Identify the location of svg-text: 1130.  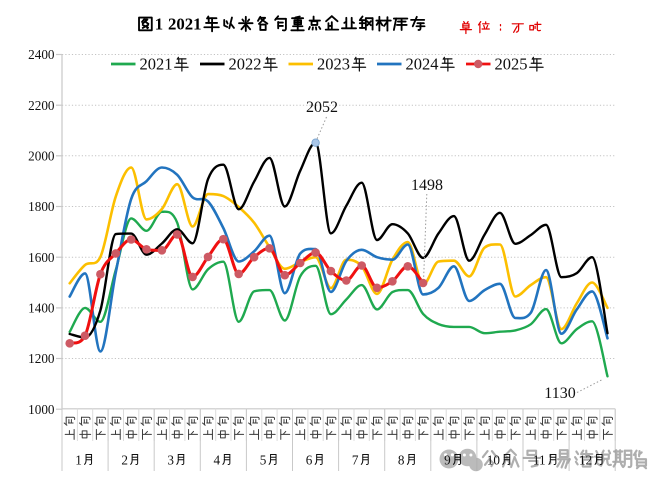
(559, 393).